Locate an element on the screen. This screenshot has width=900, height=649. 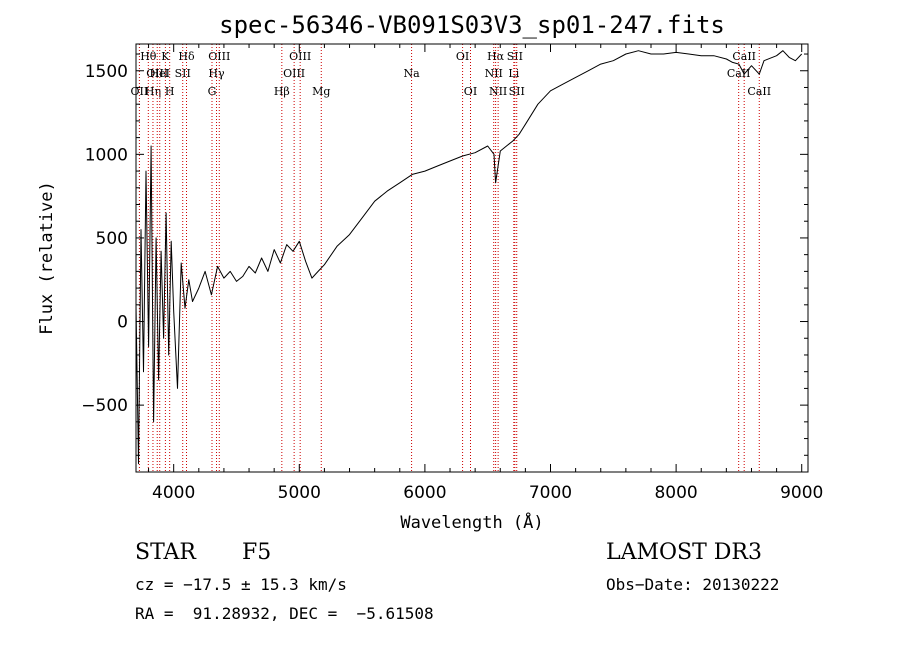
marker-label: Hα is located at coordinates (496, 56).